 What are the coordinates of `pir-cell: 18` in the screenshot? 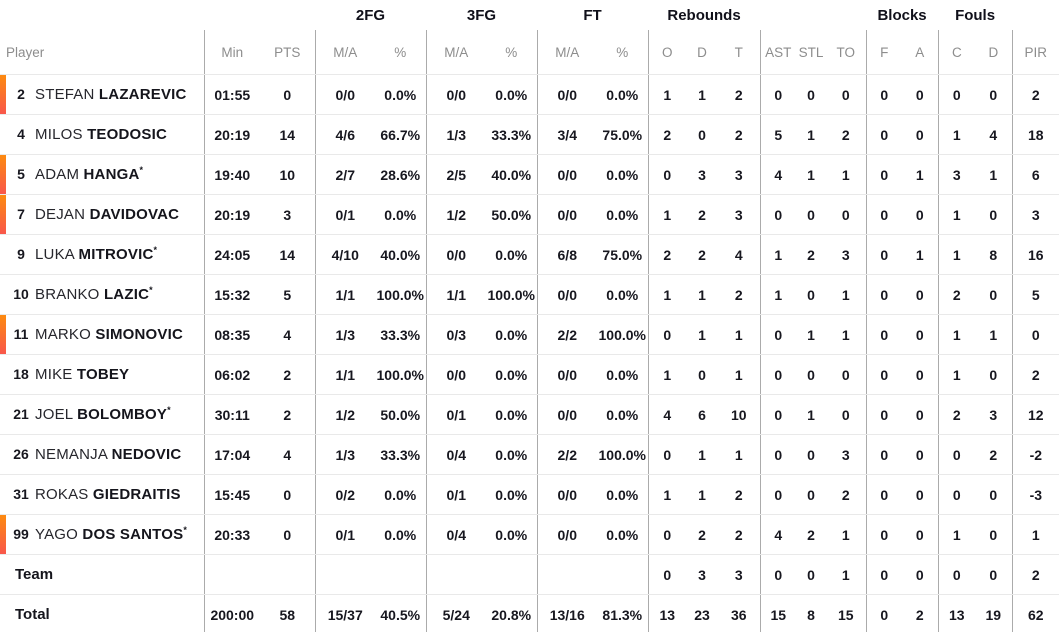 It's located at (1035, 134).